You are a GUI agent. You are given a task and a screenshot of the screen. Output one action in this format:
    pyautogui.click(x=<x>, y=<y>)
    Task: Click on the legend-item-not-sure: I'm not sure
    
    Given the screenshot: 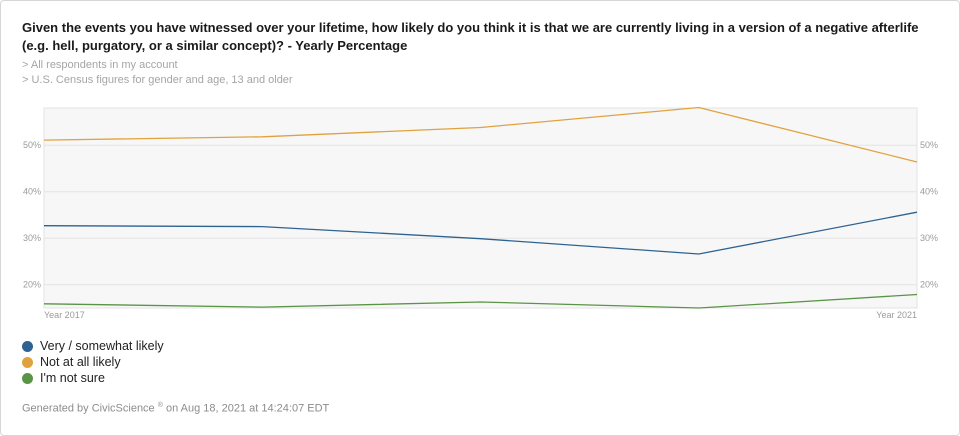 What is the action you would take?
    pyautogui.click(x=93, y=378)
    